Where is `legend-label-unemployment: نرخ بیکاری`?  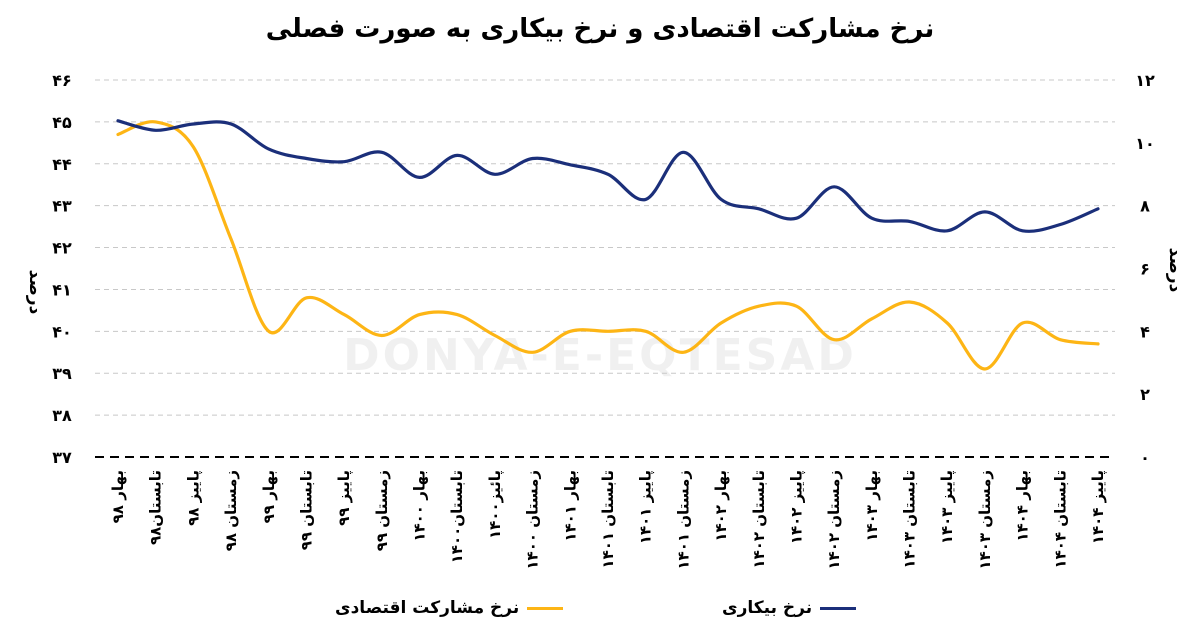 legend-label-unemployment: نرخ بیکاری is located at coordinates (767, 608).